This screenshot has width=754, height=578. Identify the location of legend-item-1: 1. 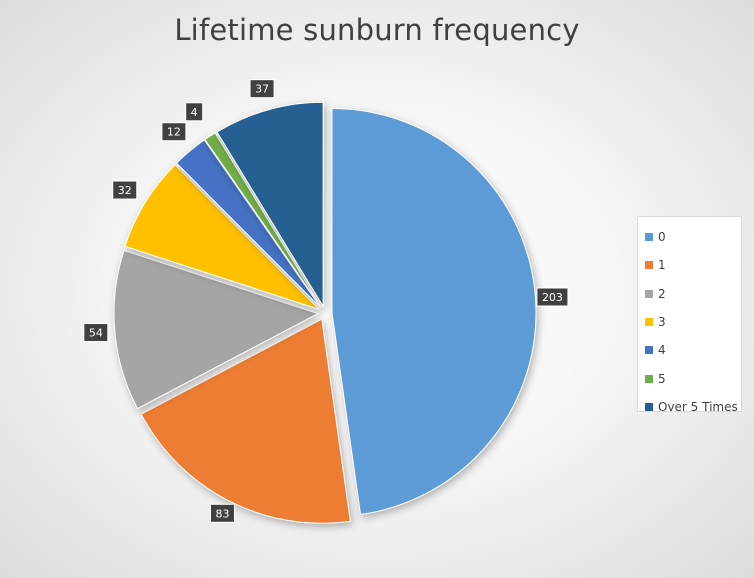
(689, 265).